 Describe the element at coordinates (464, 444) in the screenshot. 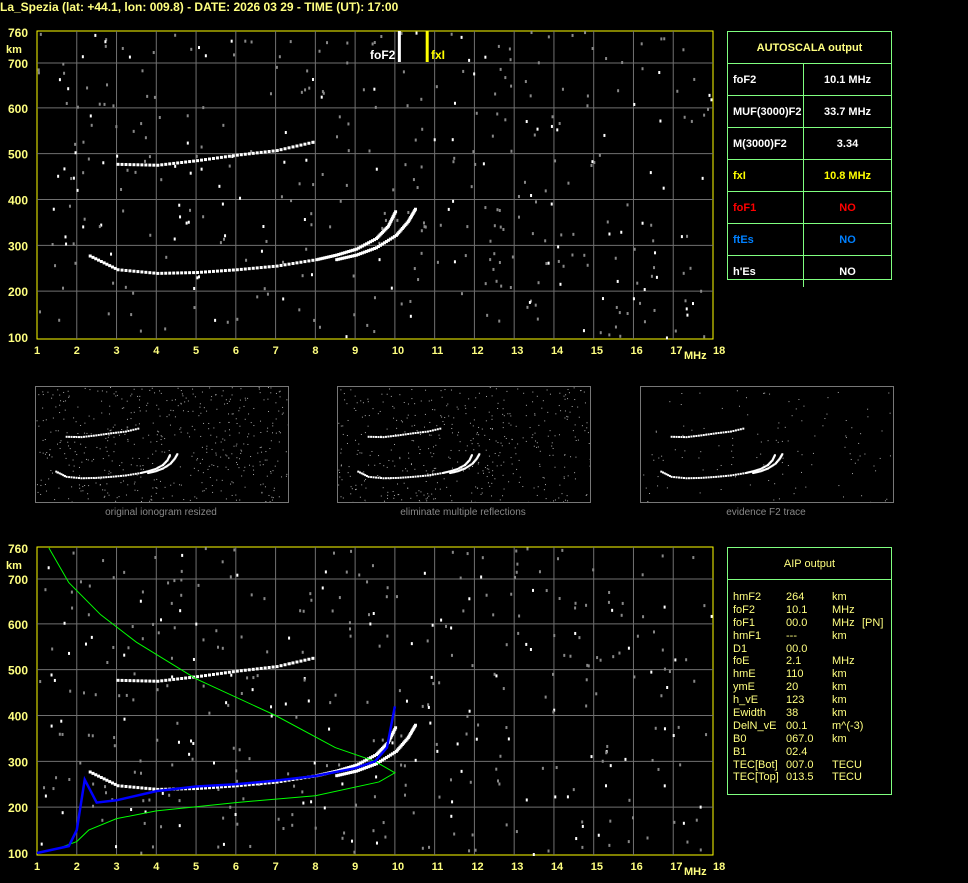

I see `thumbnail-eliminate-multiple` at that location.